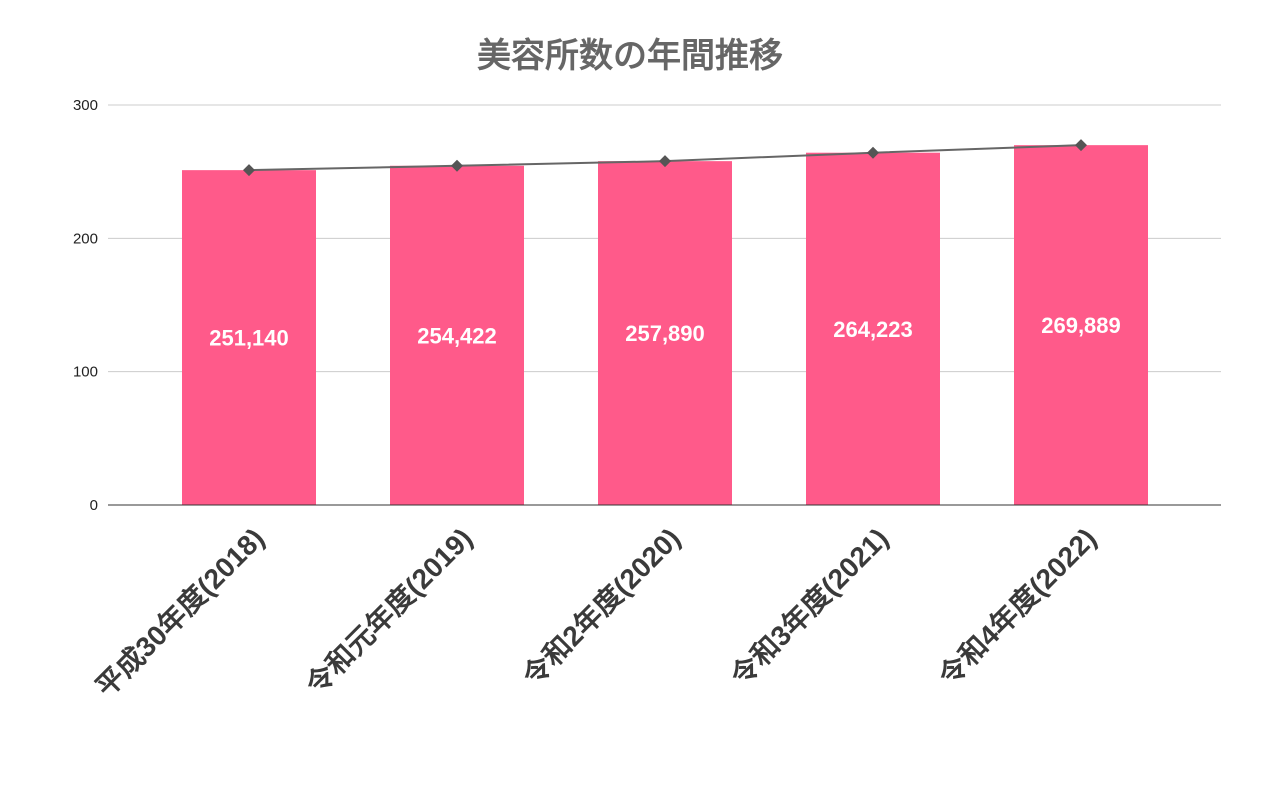 Image resolution: width=1261 pixels, height=793 pixels. I want to click on y-tick-label: 0, so click(94, 505).